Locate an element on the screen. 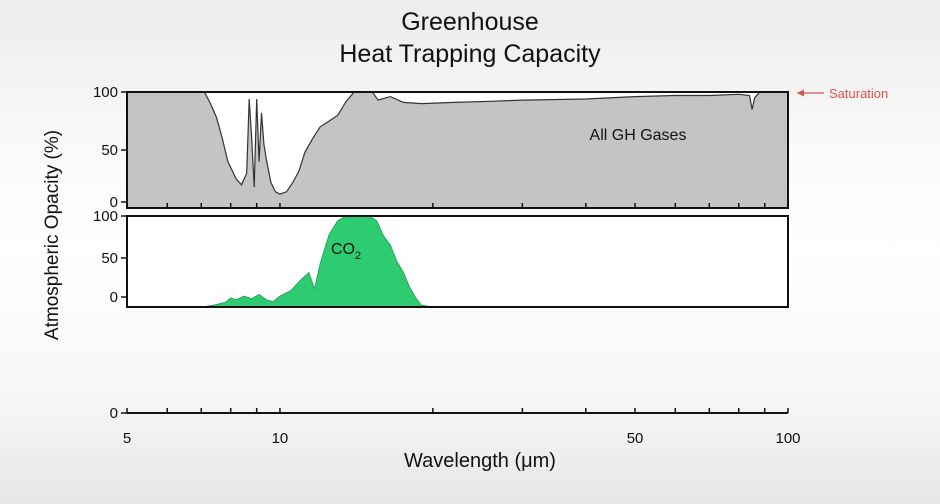  panel-bottom-axis: 0 5 10 50 100 Wavelength (μm) is located at coordinates (455, 438).